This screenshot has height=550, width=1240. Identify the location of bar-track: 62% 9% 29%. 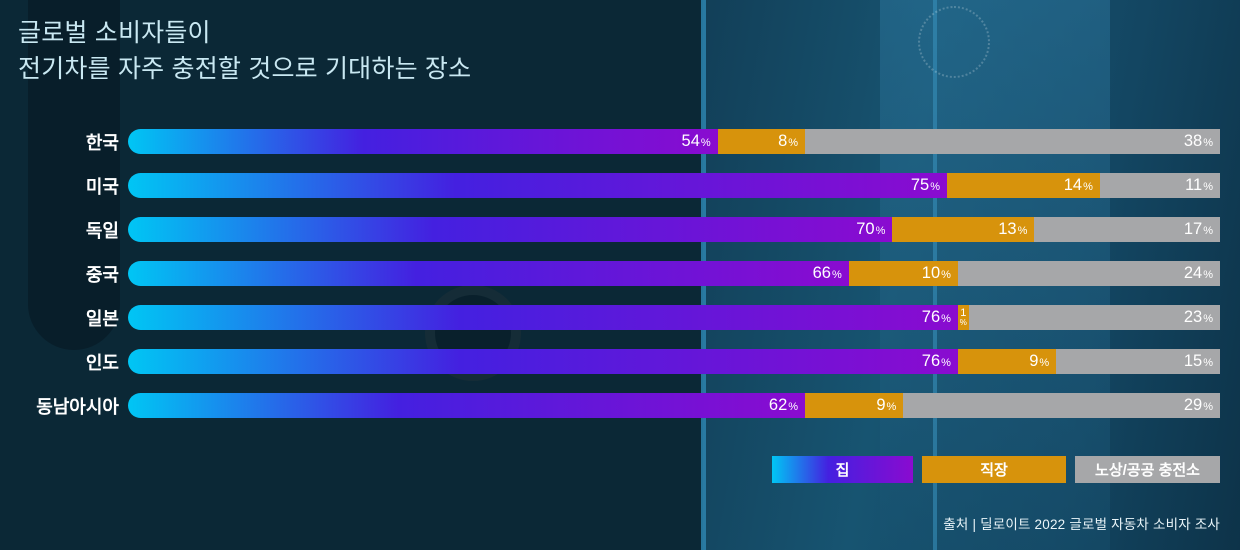
(674, 405).